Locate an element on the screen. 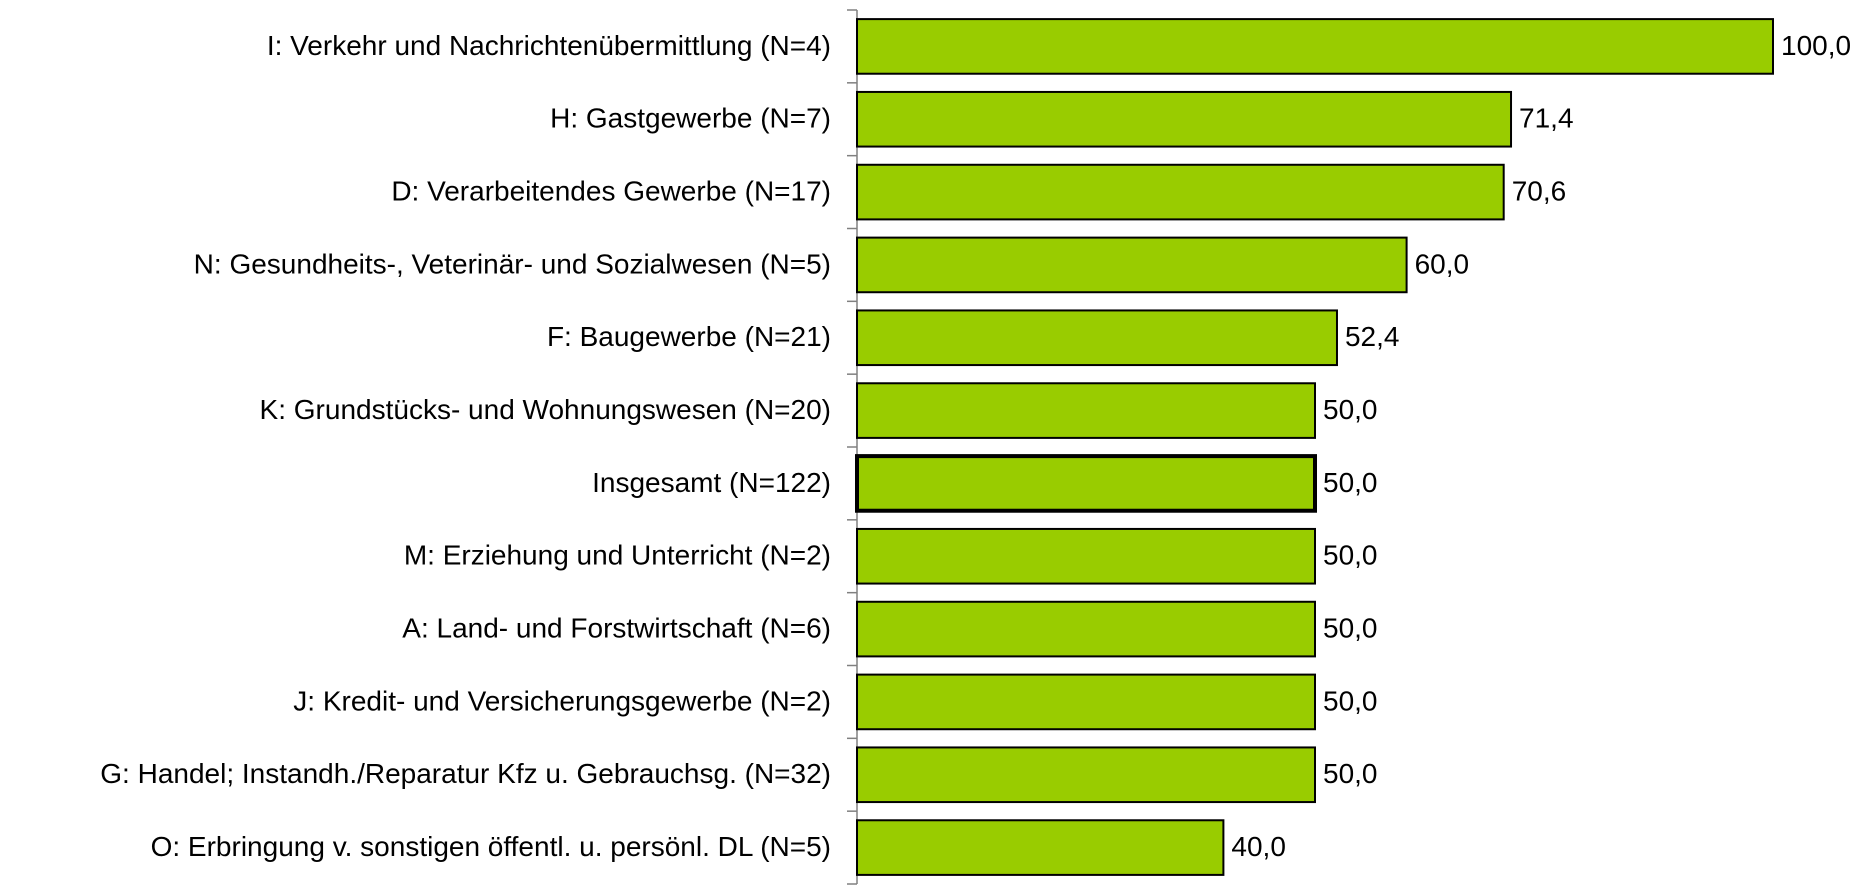 Image resolution: width=1872 pixels, height=889 pixels. value-label: 60,0 is located at coordinates (1442, 263).